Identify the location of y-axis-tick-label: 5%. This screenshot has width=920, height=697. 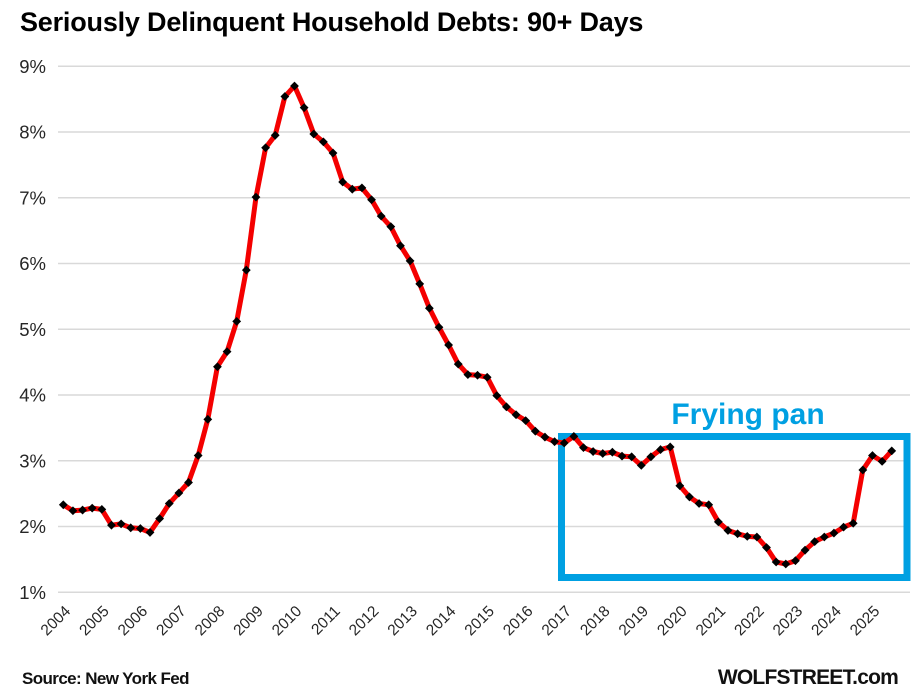
(32, 329).